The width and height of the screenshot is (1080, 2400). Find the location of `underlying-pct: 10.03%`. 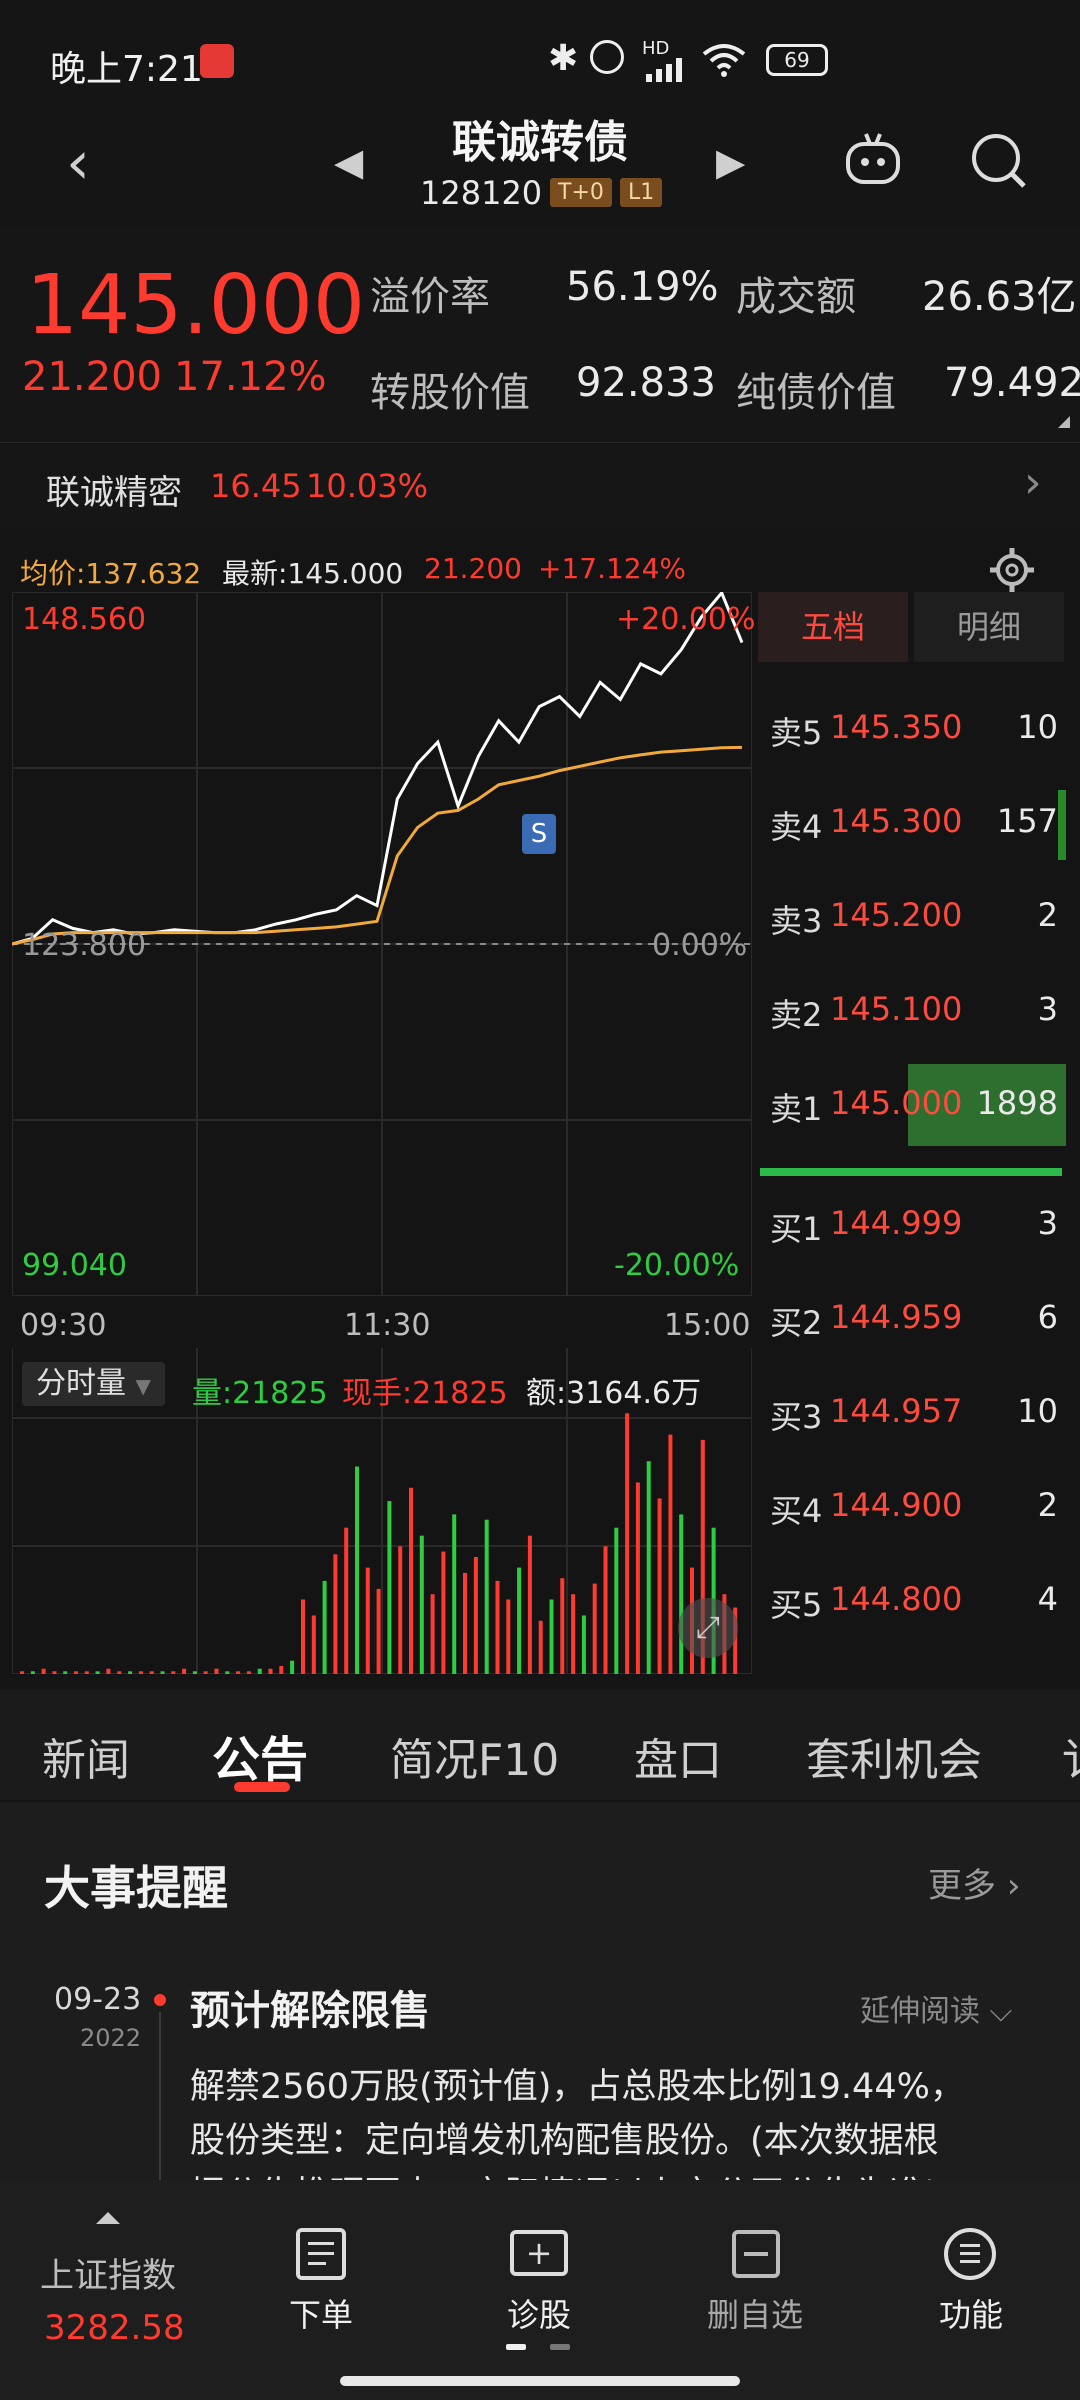

underlying-pct: 10.03% is located at coordinates (367, 486).